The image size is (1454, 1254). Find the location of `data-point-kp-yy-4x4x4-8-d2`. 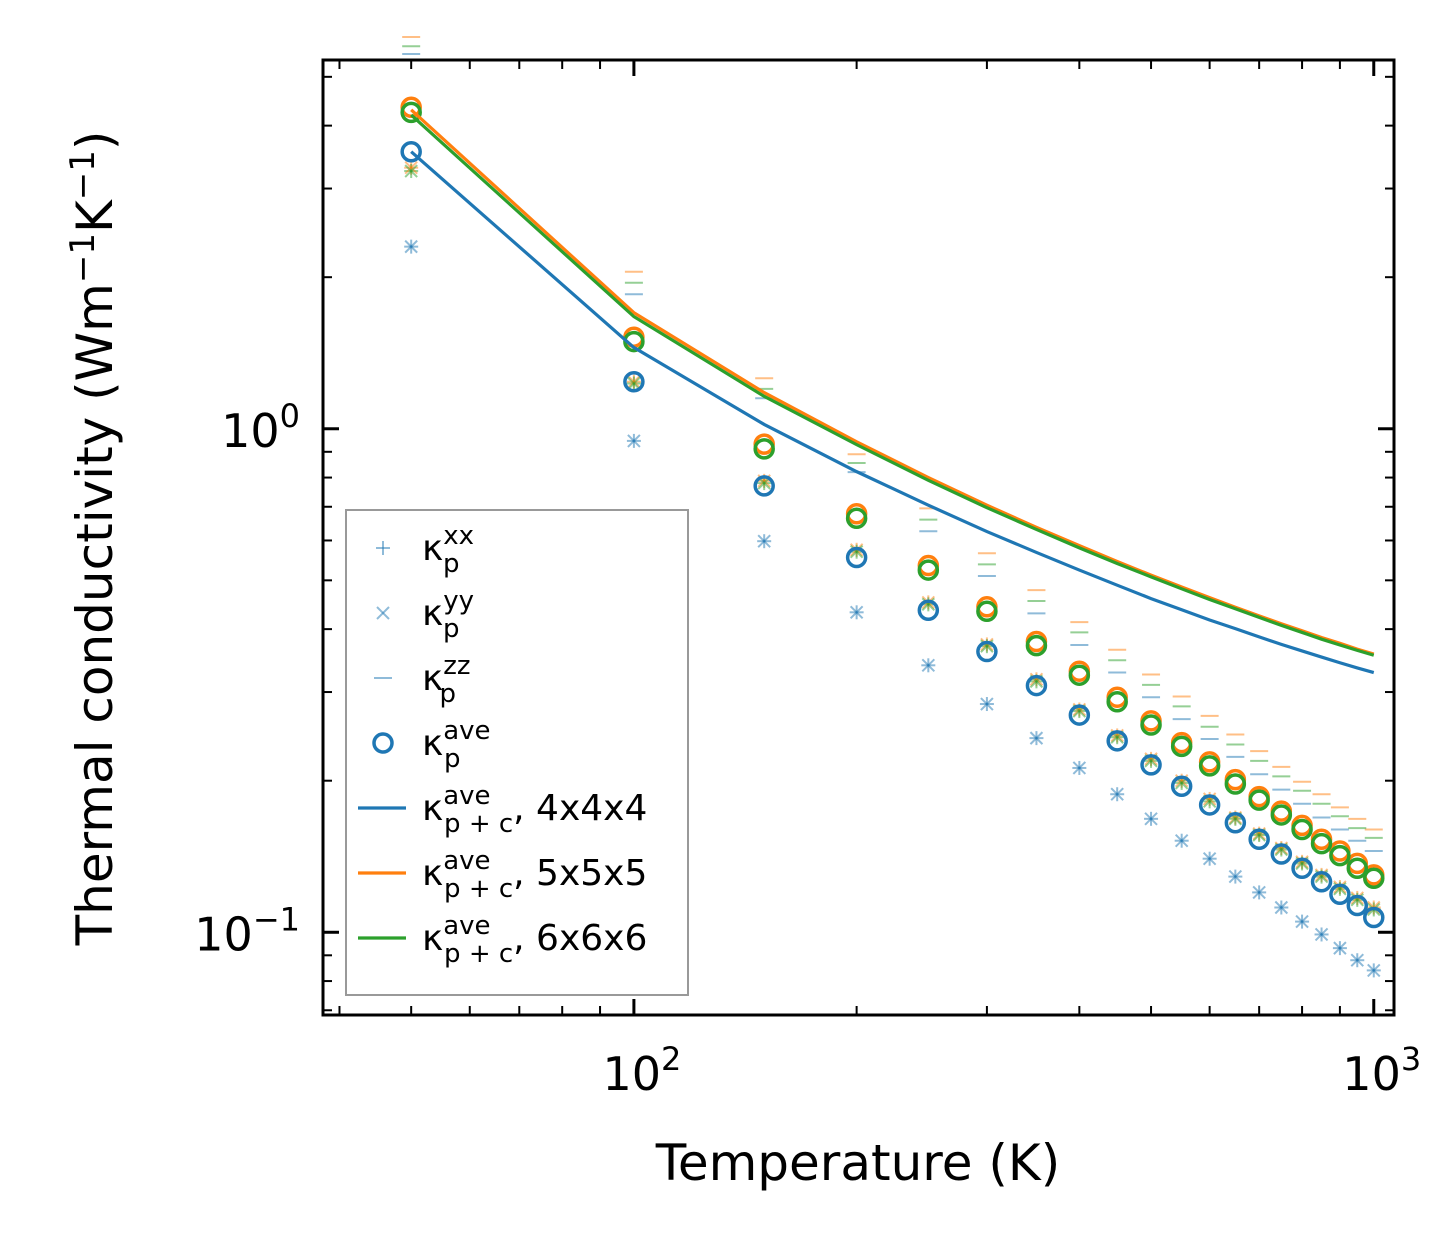

data-point-kp-yy-4x4x4-8-d2 is located at coordinates (1117, 794).